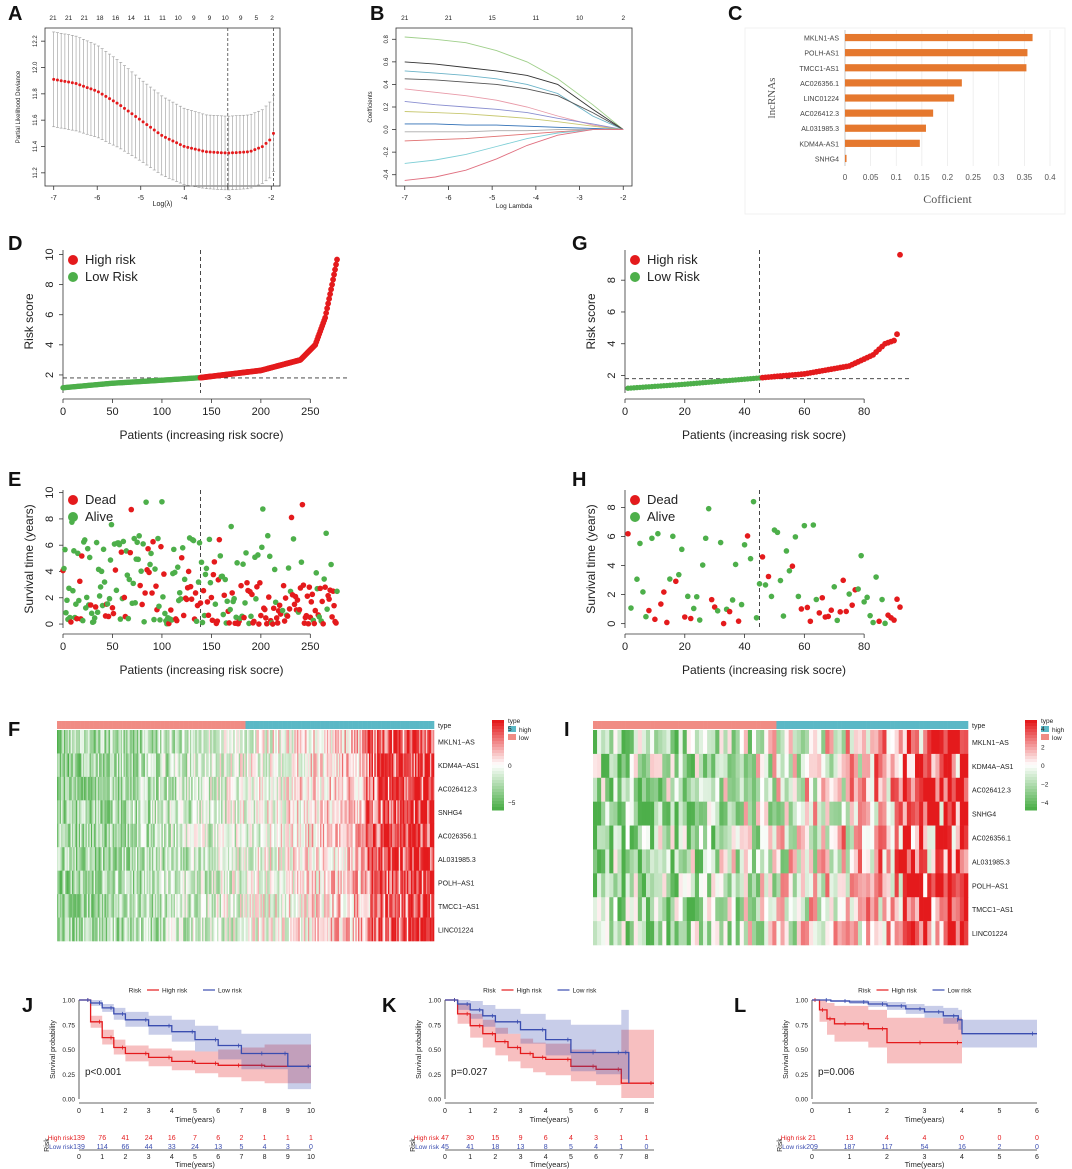  What do you see at coordinates (283, 585) in the screenshot?
I see `dead-point` at bounding box center [283, 585].